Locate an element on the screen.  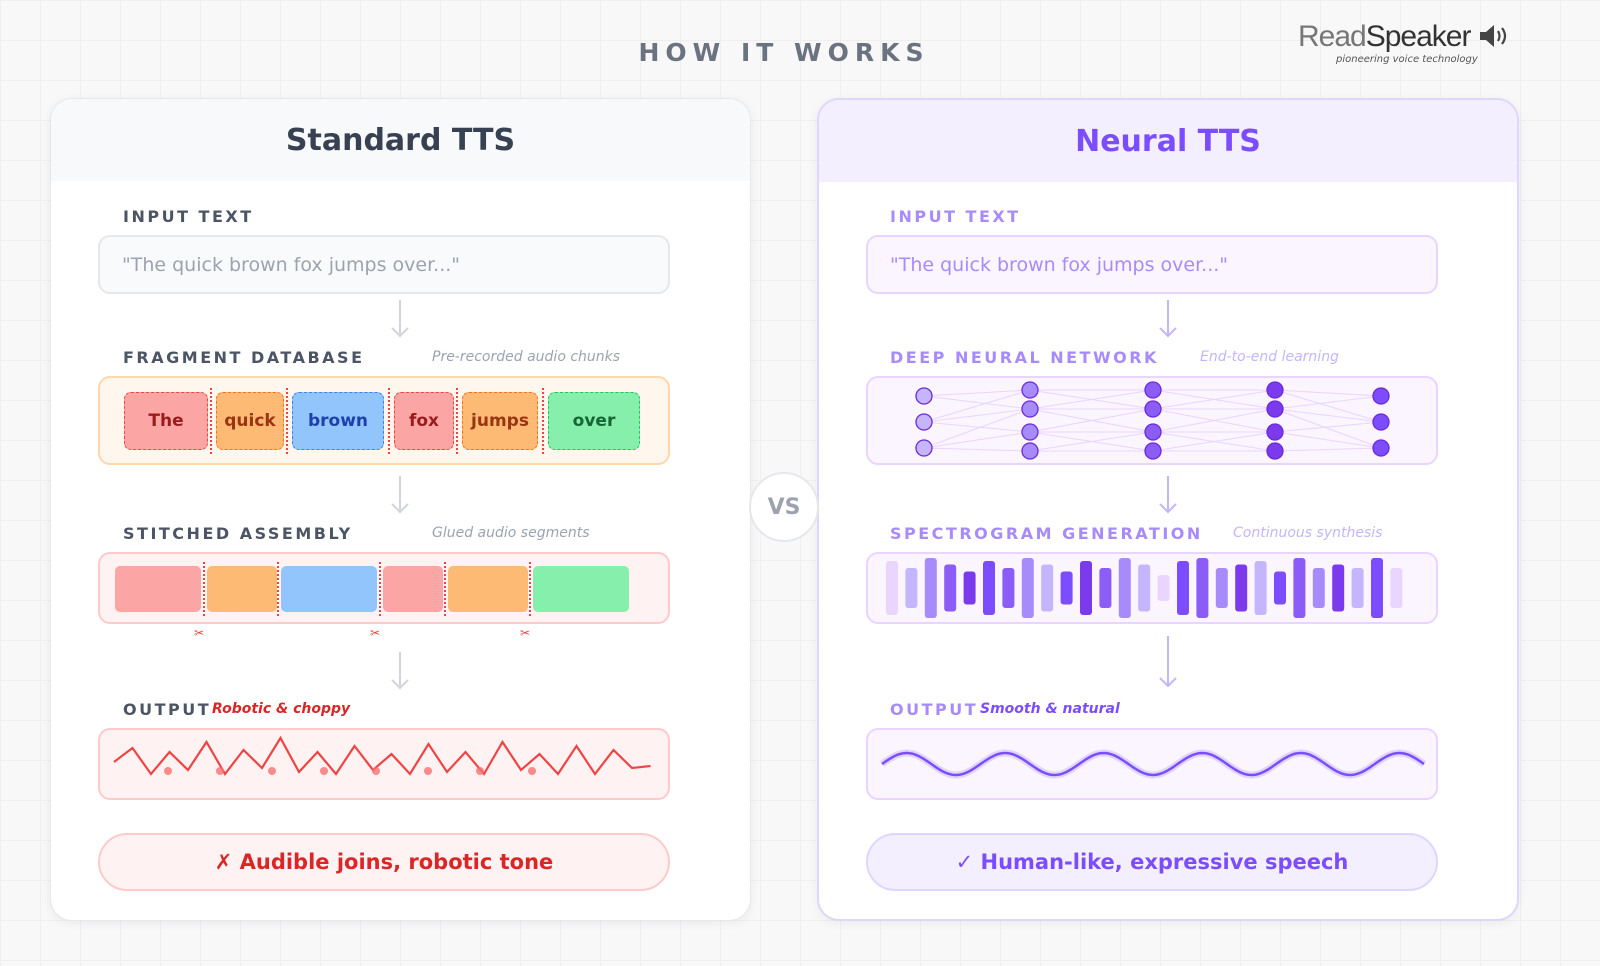
network-label: DEEP NEURAL NETWORK is located at coordinates (1024, 357).